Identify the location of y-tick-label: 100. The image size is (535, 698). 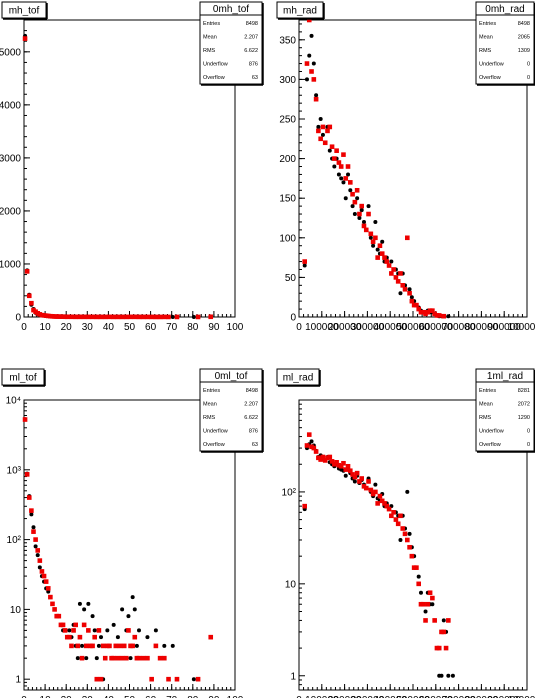
(287, 238).